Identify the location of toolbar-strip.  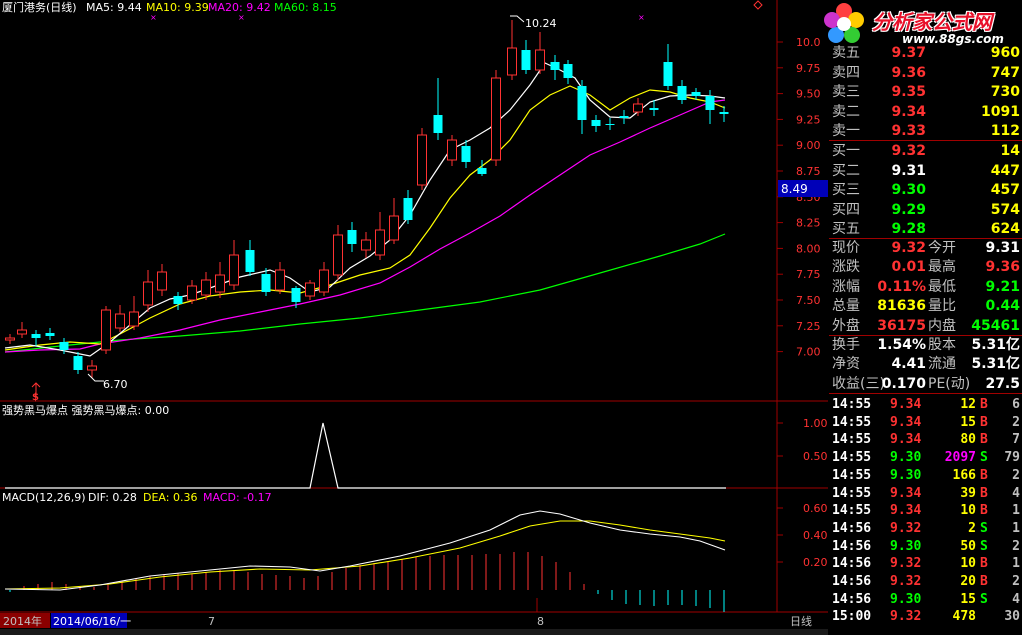
(414, 632).